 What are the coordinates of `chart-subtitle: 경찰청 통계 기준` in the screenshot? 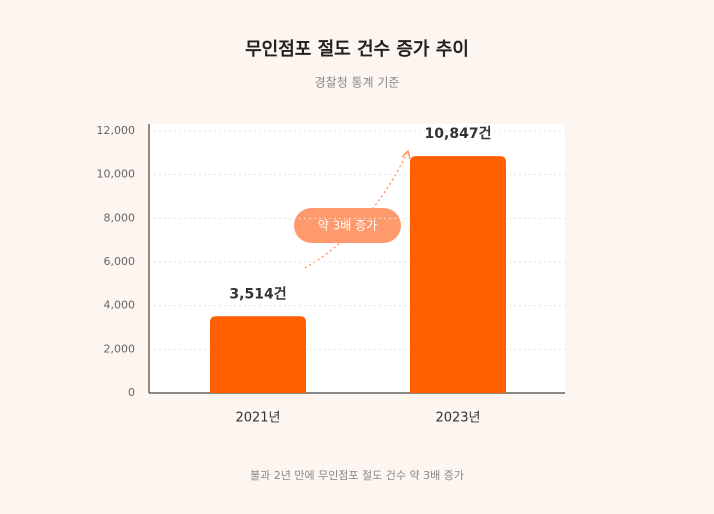 It's located at (357, 83).